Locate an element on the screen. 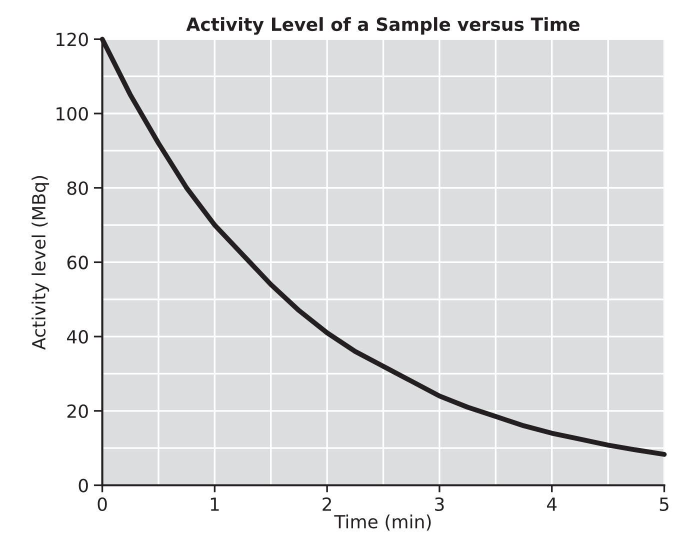 The width and height of the screenshot is (673, 544). y-tick-label: 40 is located at coordinates (77, 337).